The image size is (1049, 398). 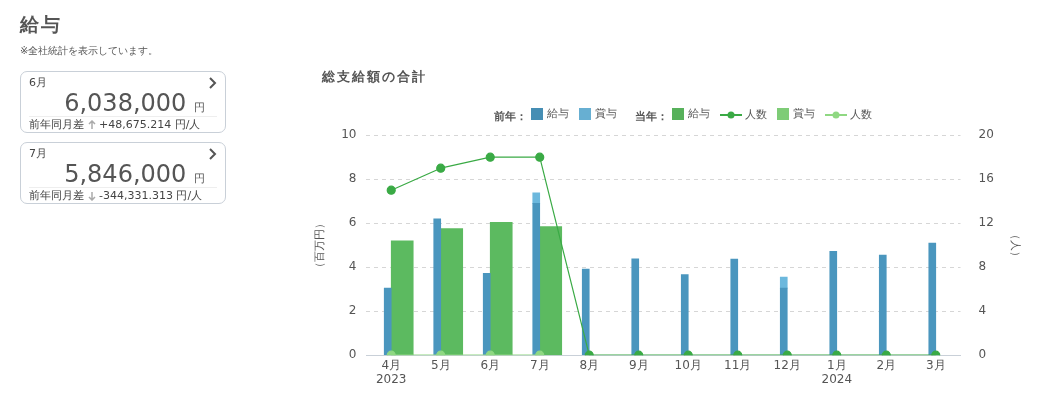 What do you see at coordinates (986, 222) in the screenshot?
I see `y2-tick-label: 12` at bounding box center [986, 222].